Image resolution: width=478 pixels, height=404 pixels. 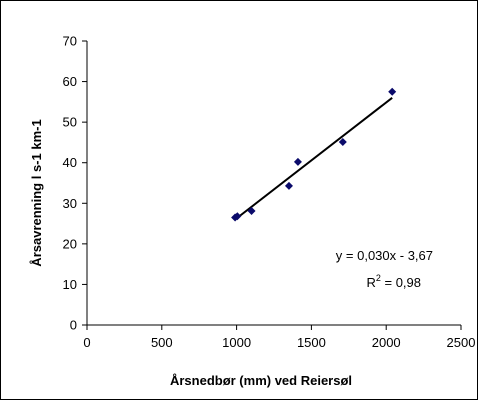 I want to click on y-tick-label: 0, so click(x=73, y=325).